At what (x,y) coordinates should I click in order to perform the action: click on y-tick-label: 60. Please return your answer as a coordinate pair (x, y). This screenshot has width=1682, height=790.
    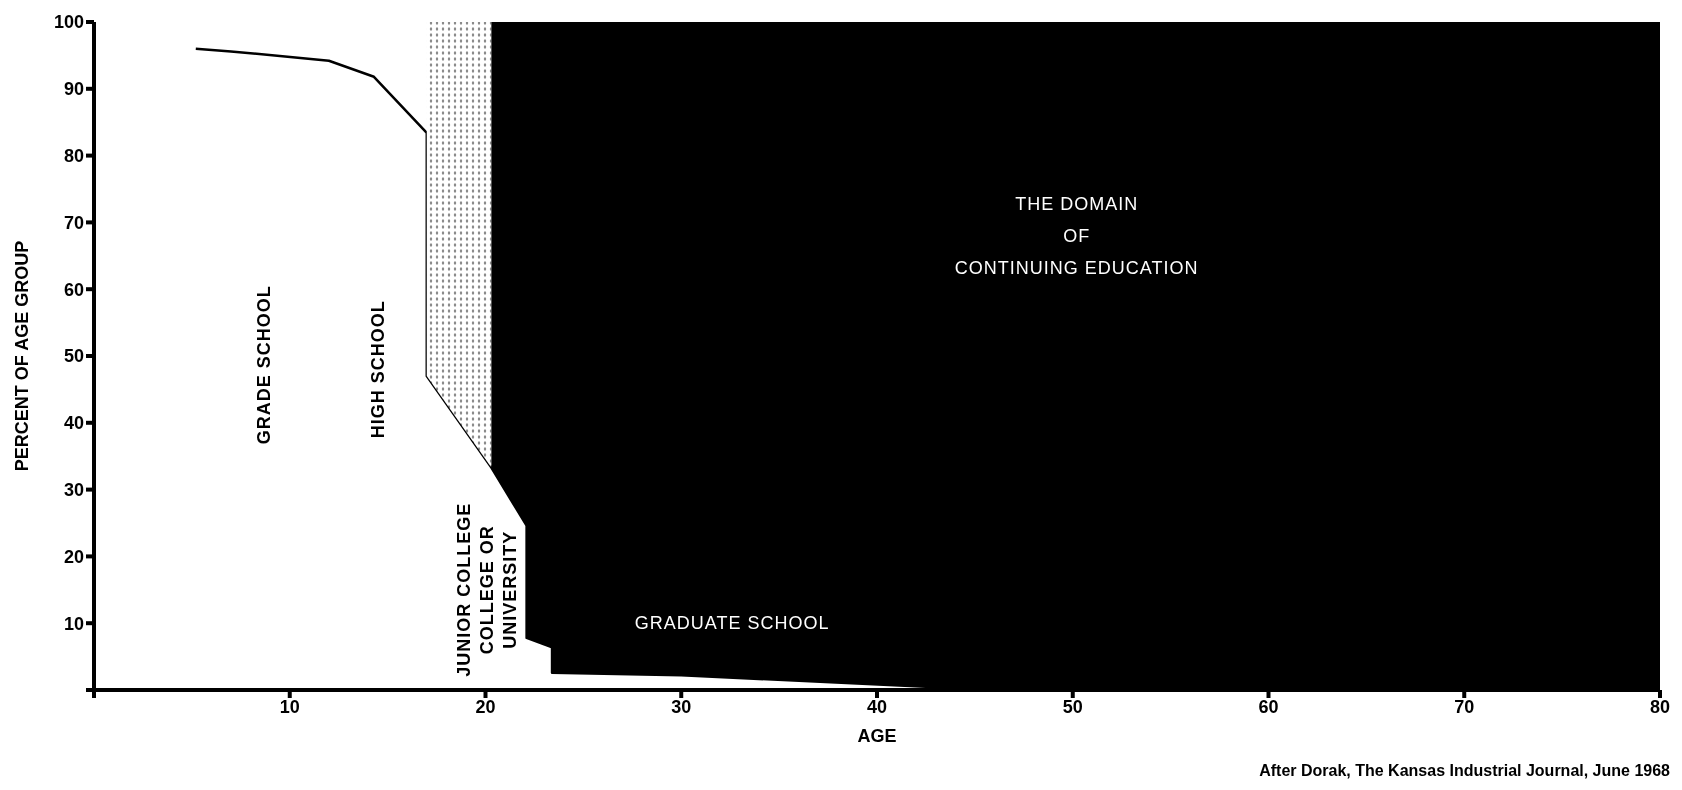
    Looking at the image, I should click on (73, 289).